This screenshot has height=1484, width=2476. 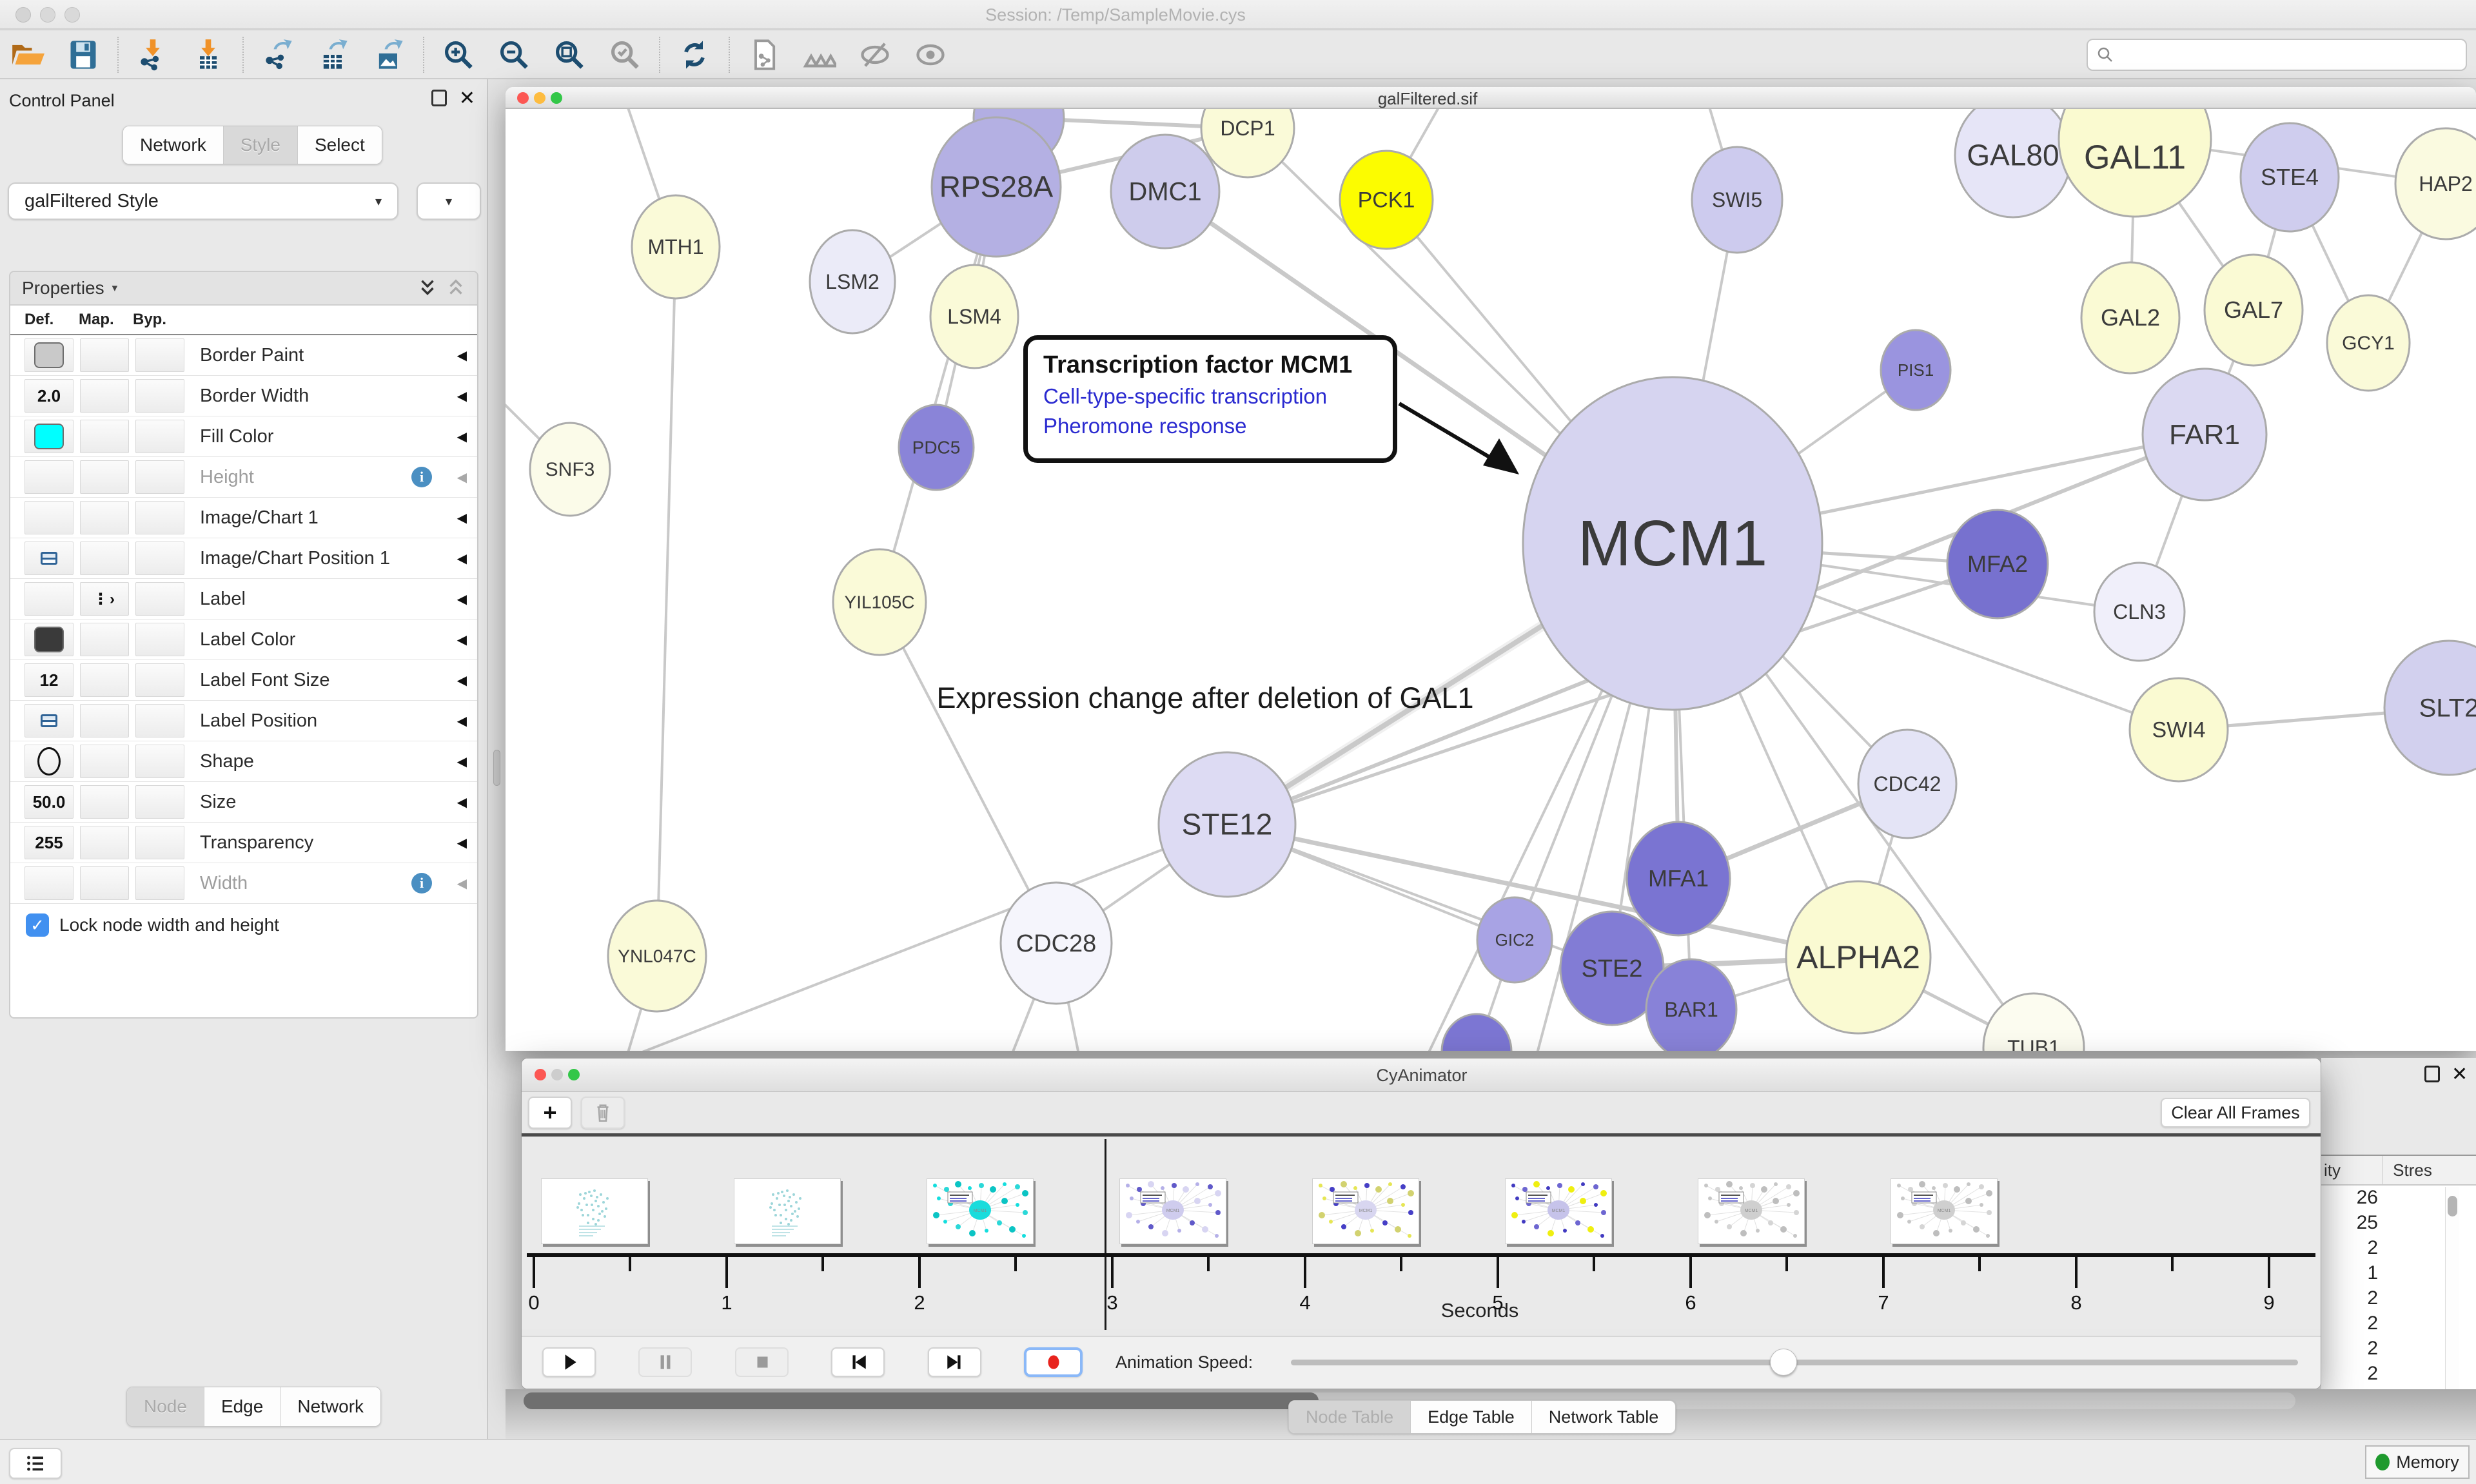 I want to click on network-node-GAL80: GAL80, so click(x=2013, y=164).